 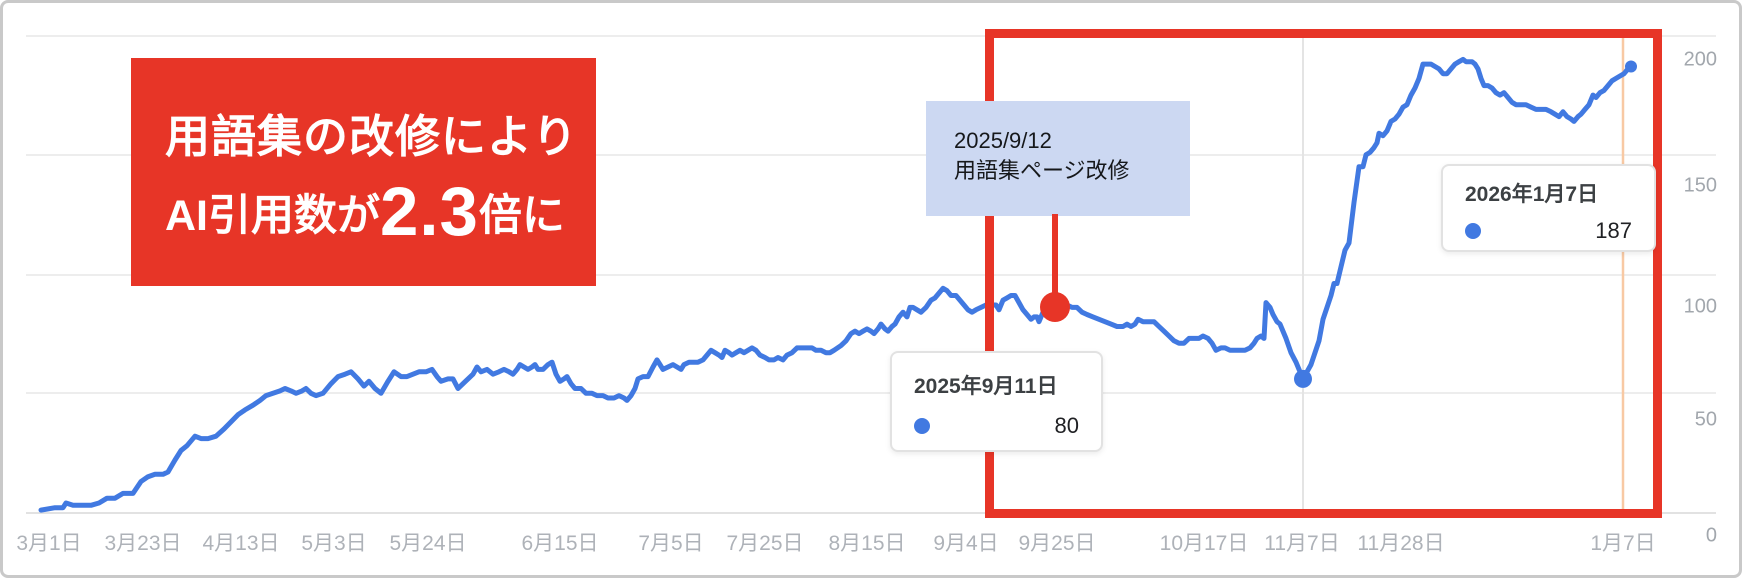 I want to click on x-tick-label: 7月5日, so click(x=671, y=543).